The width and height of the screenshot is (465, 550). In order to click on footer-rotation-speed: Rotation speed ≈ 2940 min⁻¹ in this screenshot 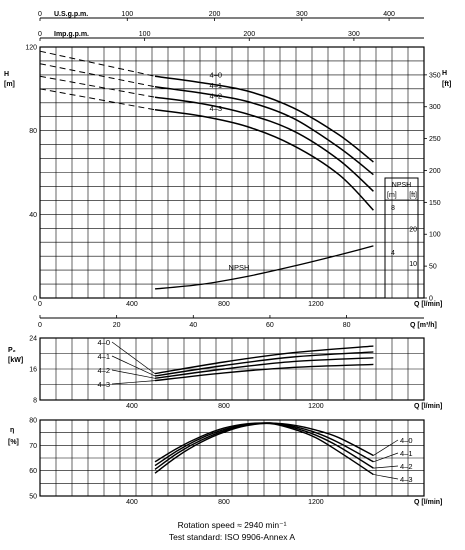, I will do `click(232, 525)`.